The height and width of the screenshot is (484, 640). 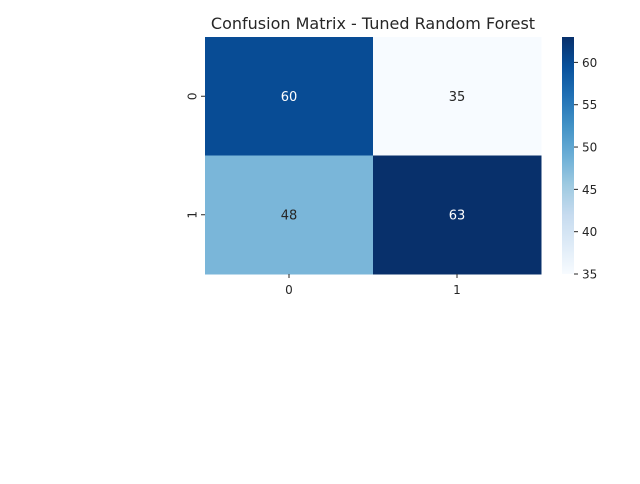 What do you see at coordinates (568, 155) in the screenshot?
I see `colorbar-gradient` at bounding box center [568, 155].